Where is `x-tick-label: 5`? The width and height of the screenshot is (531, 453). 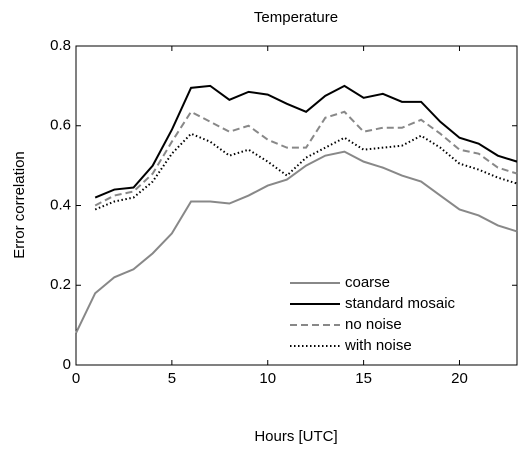 x-tick-label: 5 is located at coordinates (172, 378).